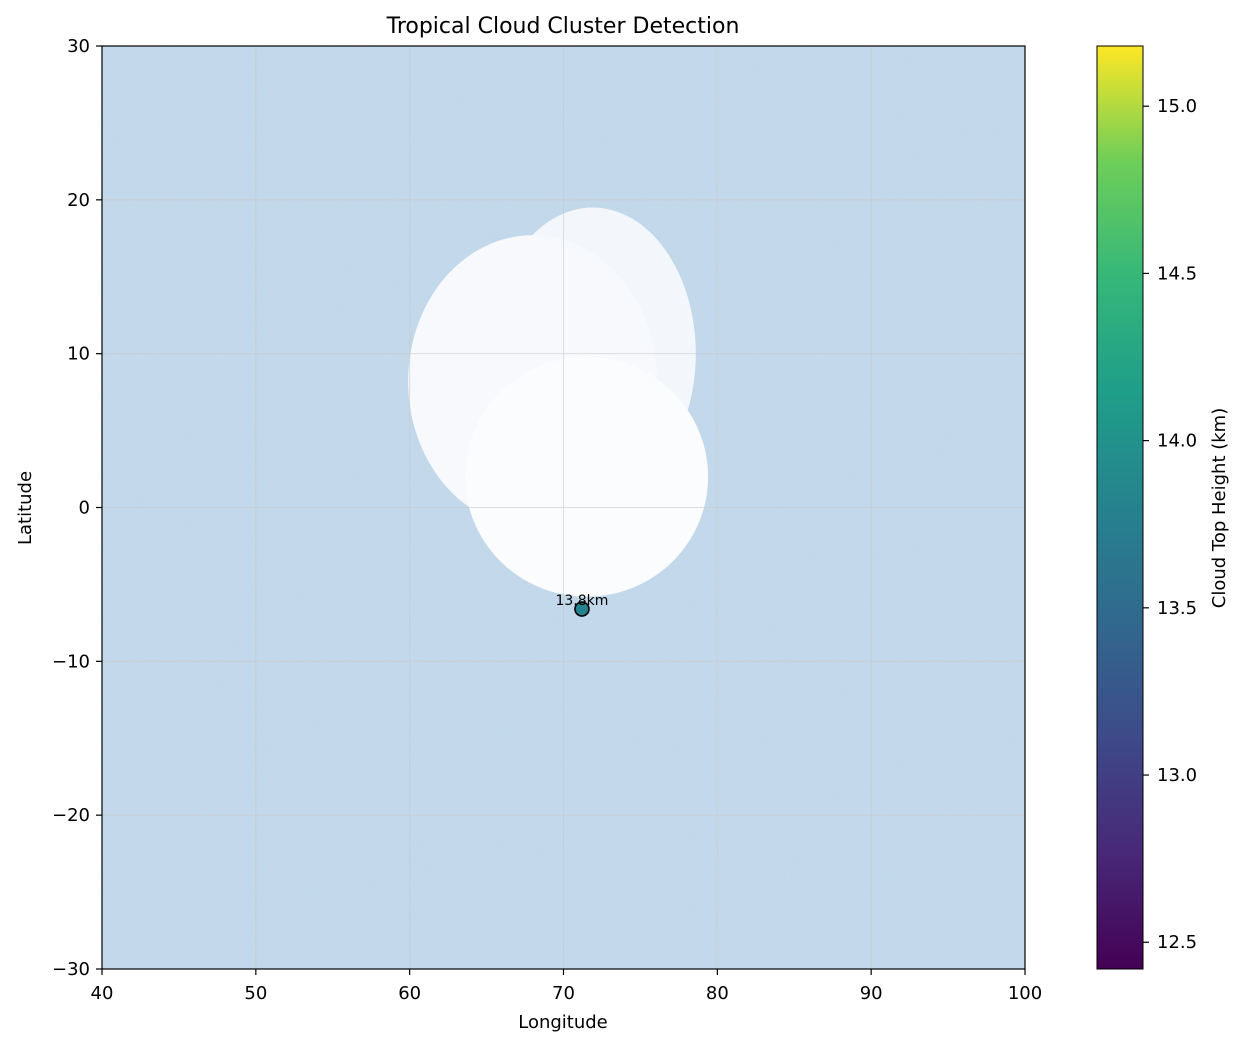  What do you see at coordinates (1120, 507) in the screenshot?
I see `colorbar-gradient` at bounding box center [1120, 507].